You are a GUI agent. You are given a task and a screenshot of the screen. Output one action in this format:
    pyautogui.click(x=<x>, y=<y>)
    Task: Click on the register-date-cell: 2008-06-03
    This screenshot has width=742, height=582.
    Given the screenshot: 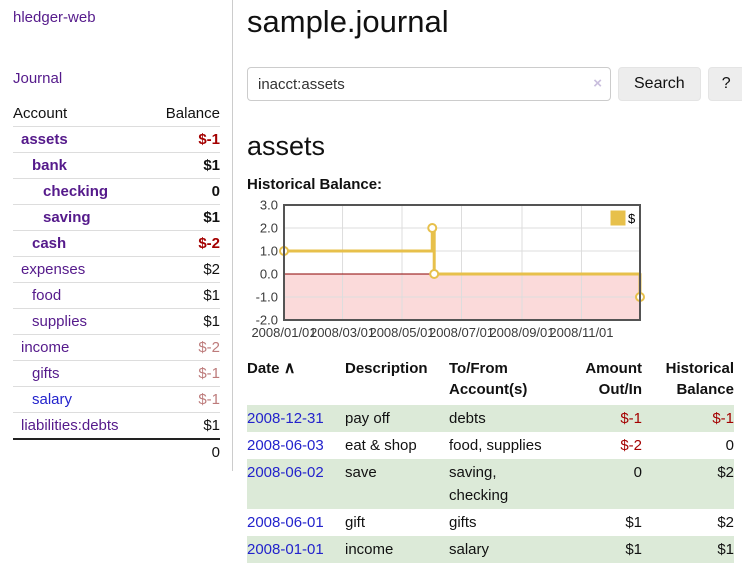 What is the action you would take?
    pyautogui.click(x=296, y=445)
    